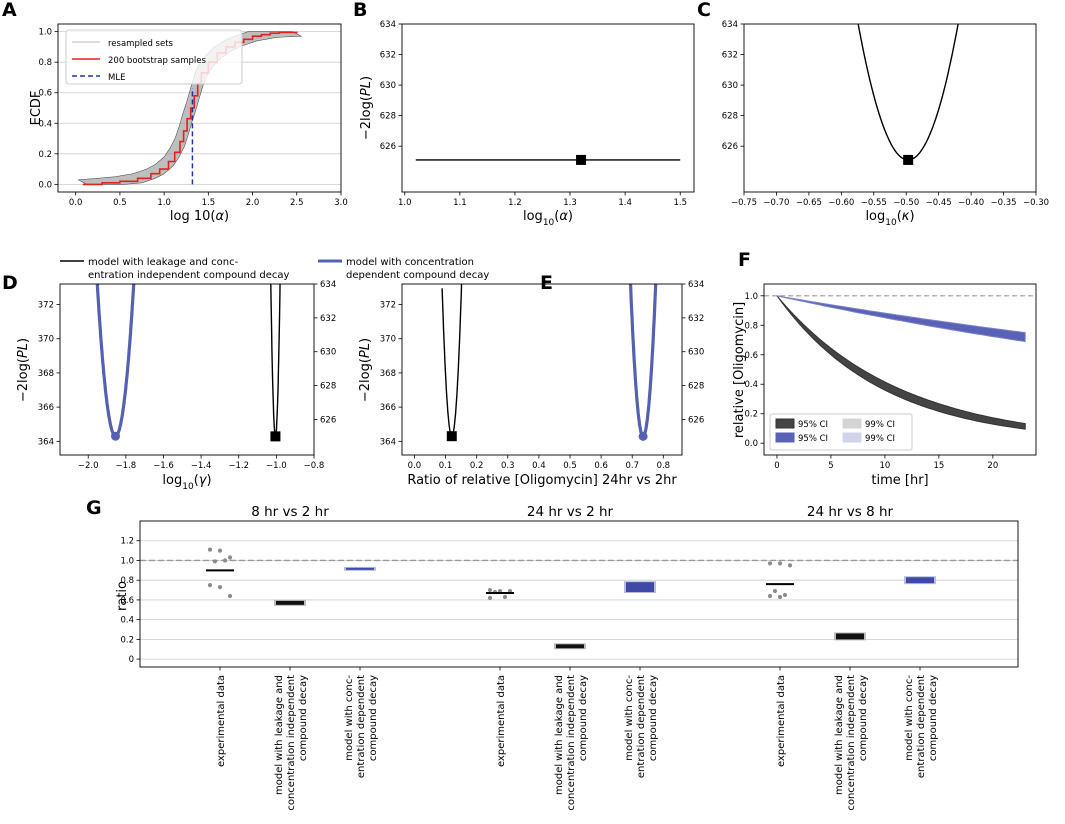 This screenshot has height=824, width=1065. I want to click on legend-label: 99% CI, so click(880, 439).